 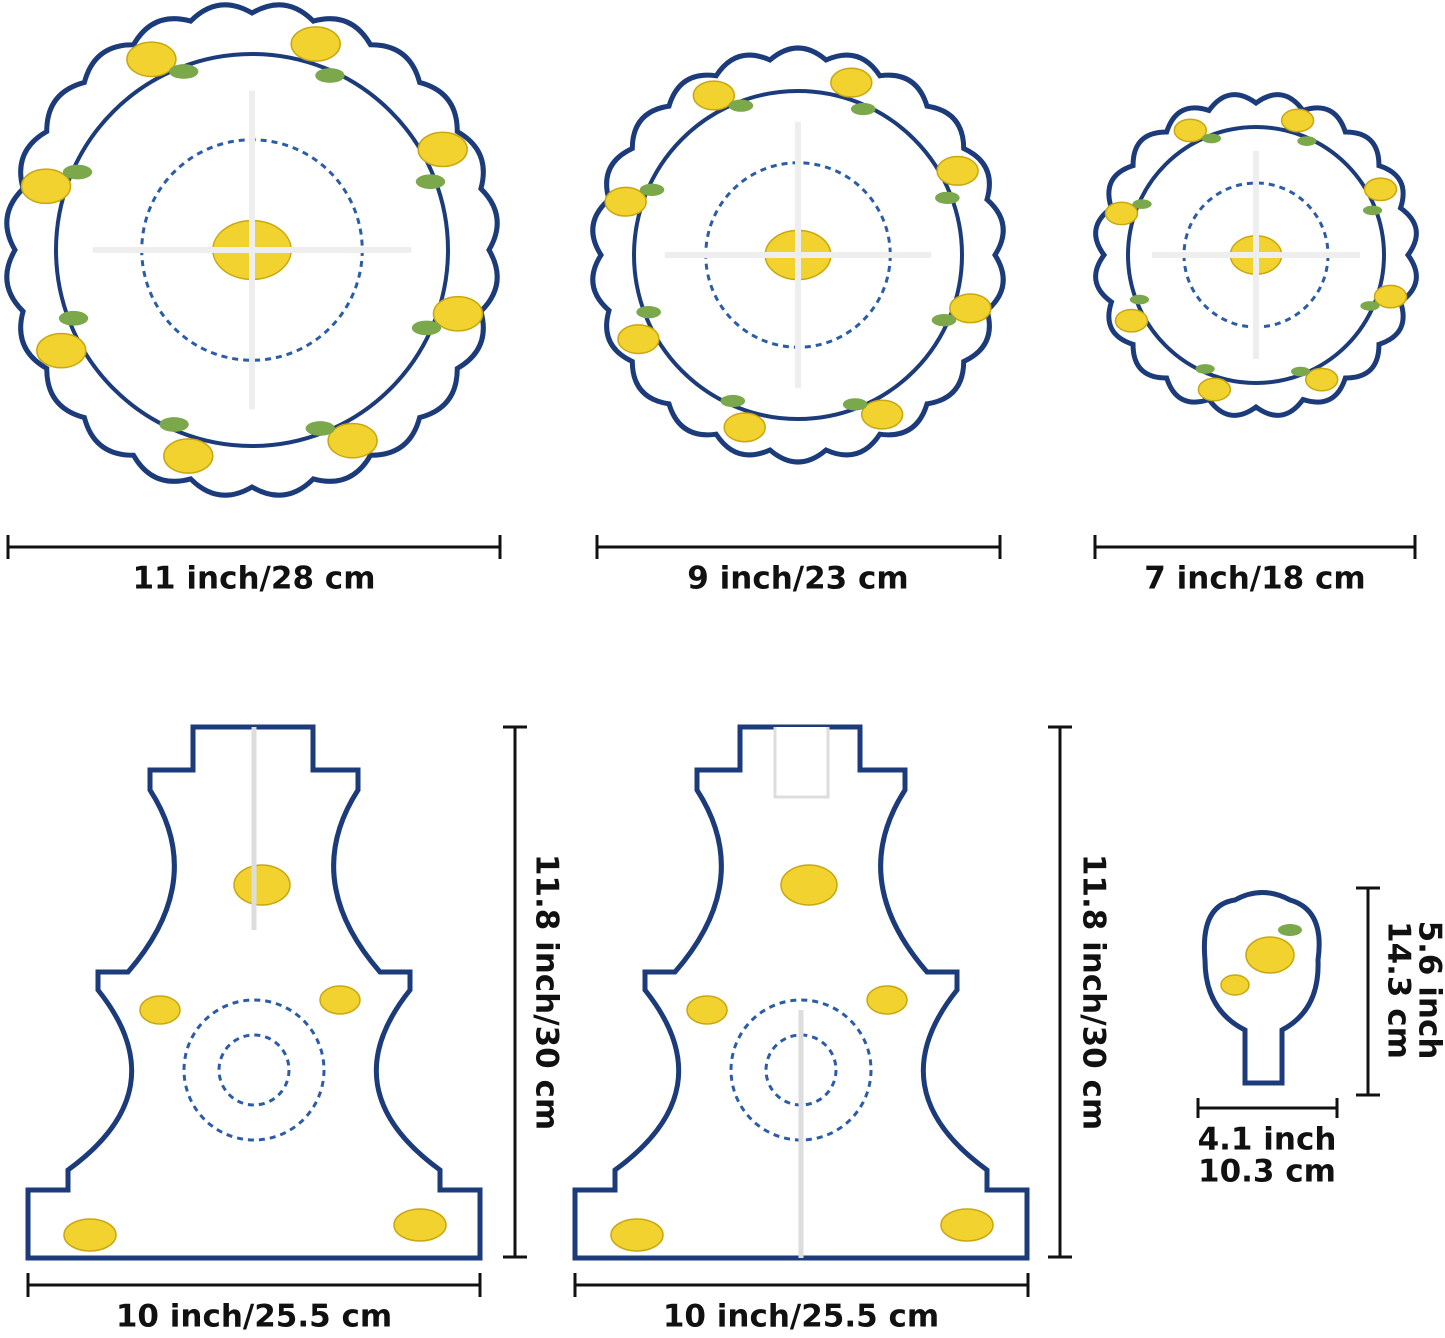 What do you see at coordinates (253, 579) in the screenshot?
I see `plate-size: 11 inch/28 cm` at bounding box center [253, 579].